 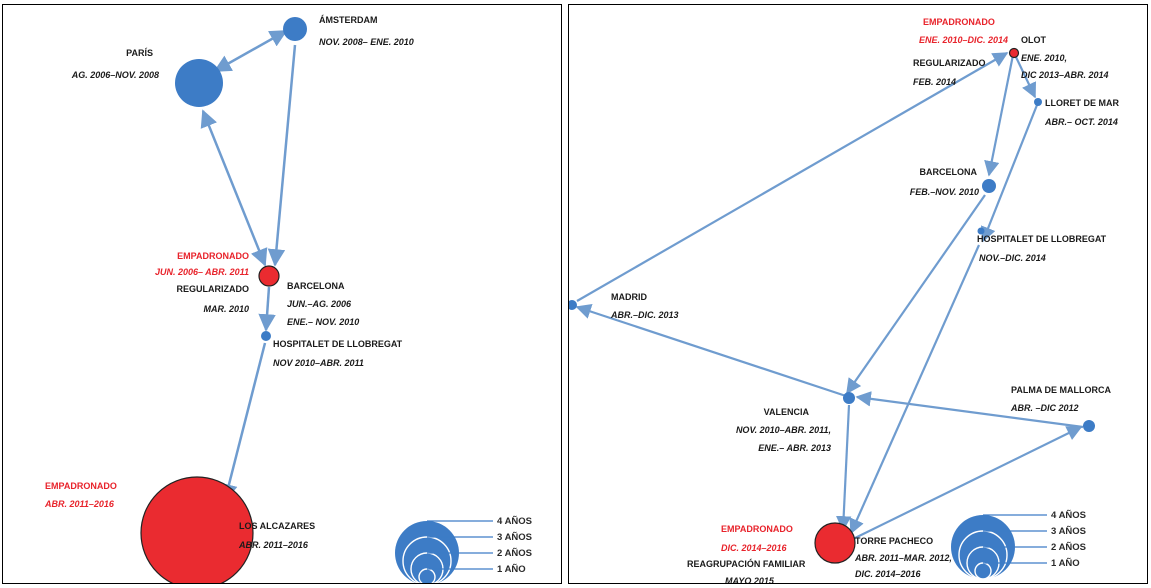 What do you see at coordinates (269, 276) in the screenshot?
I see `node-barcelona` at bounding box center [269, 276].